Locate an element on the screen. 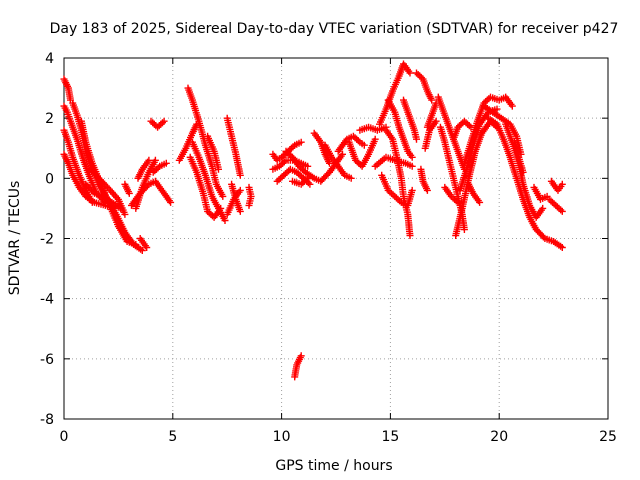 The height and width of the screenshot is (480, 640). x-tick-label: 25 is located at coordinates (608, 437).